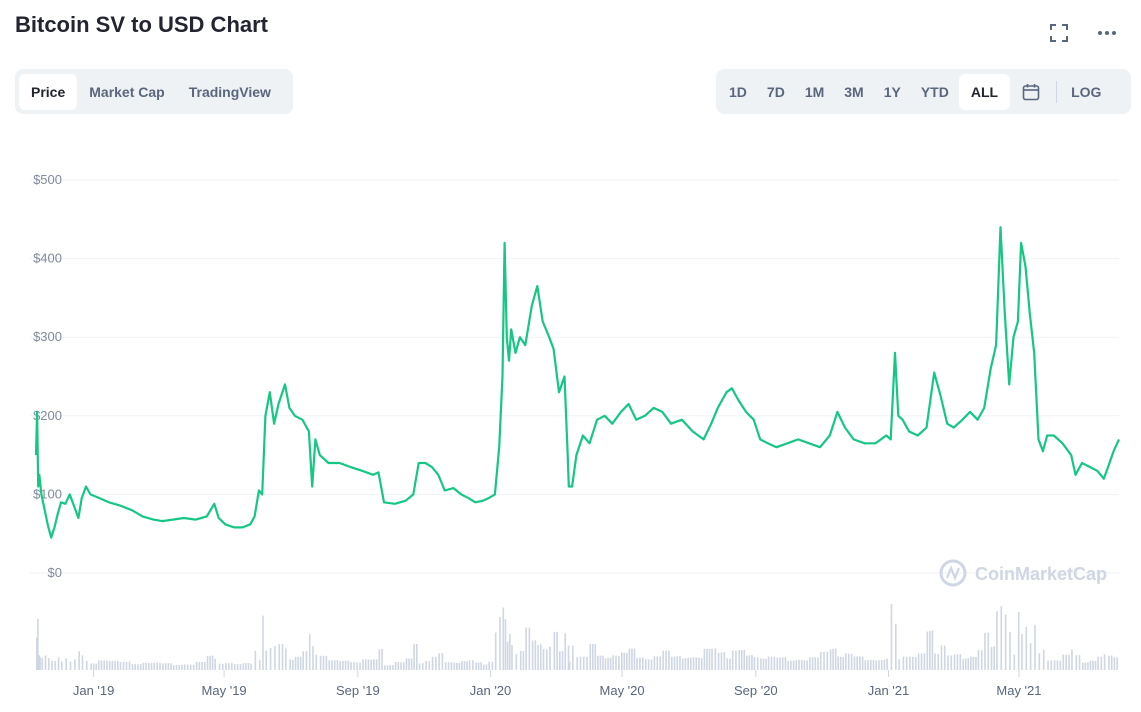 Image resolution: width=1141 pixels, height=712 pixels. I want to click on range-7d: 7D, so click(775, 91).